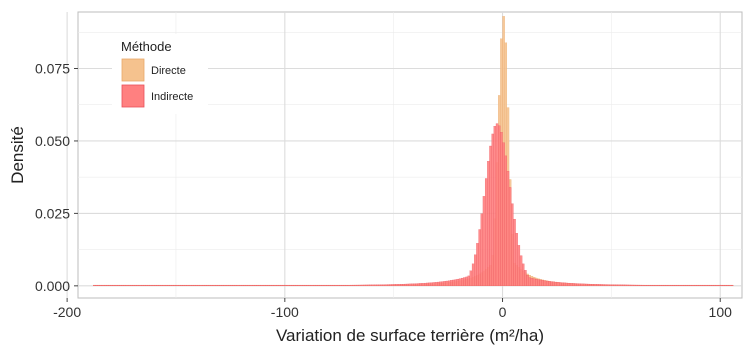 Image resolution: width=745 pixels, height=352 pixels. Describe the element at coordinates (133, 96) in the screenshot. I see `legend-swatch-indirecte` at that location.